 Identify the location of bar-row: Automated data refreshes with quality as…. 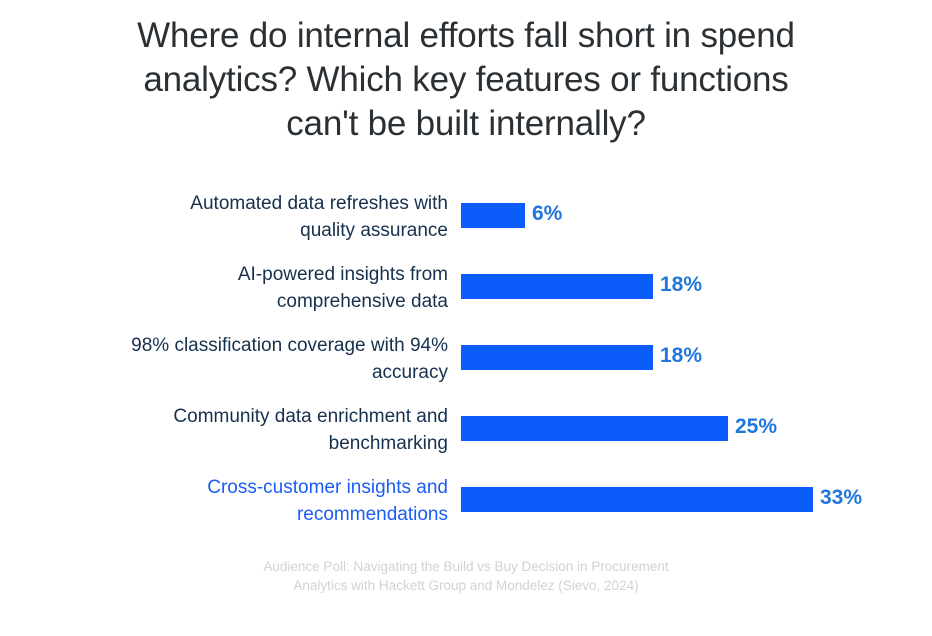
(466, 219).